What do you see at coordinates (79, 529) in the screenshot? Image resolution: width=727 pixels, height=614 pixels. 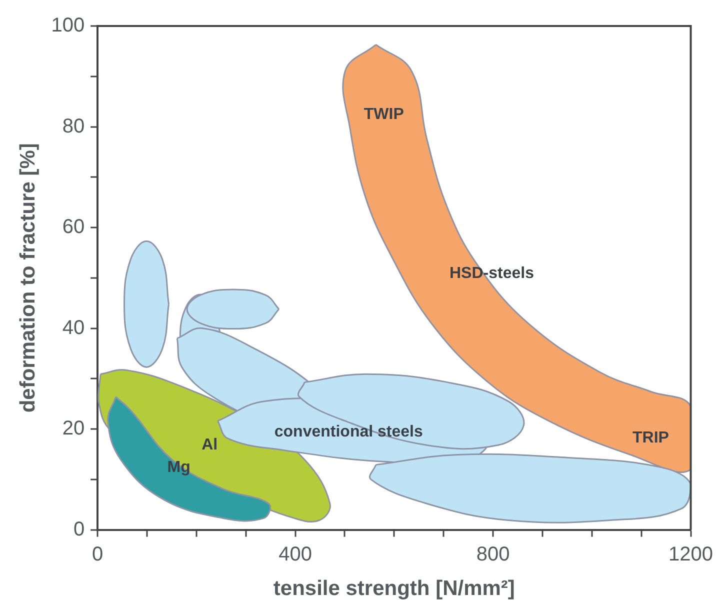 I see `y-tick-label: 0` at bounding box center [79, 529].